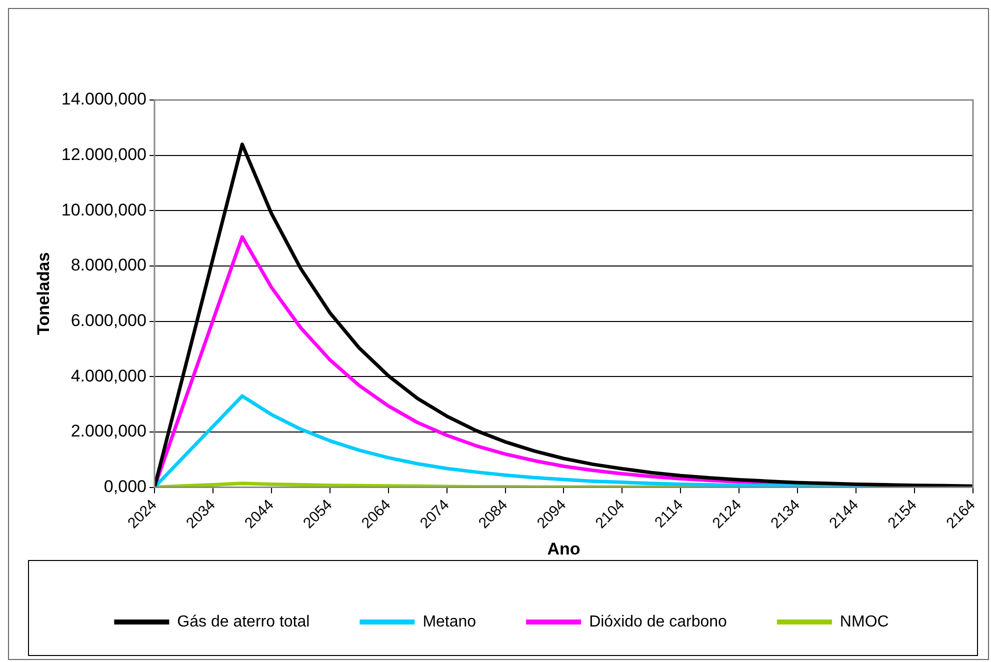 The width and height of the screenshot is (991, 662). I want to click on y-tick-label: 4.000,000, so click(108, 376).